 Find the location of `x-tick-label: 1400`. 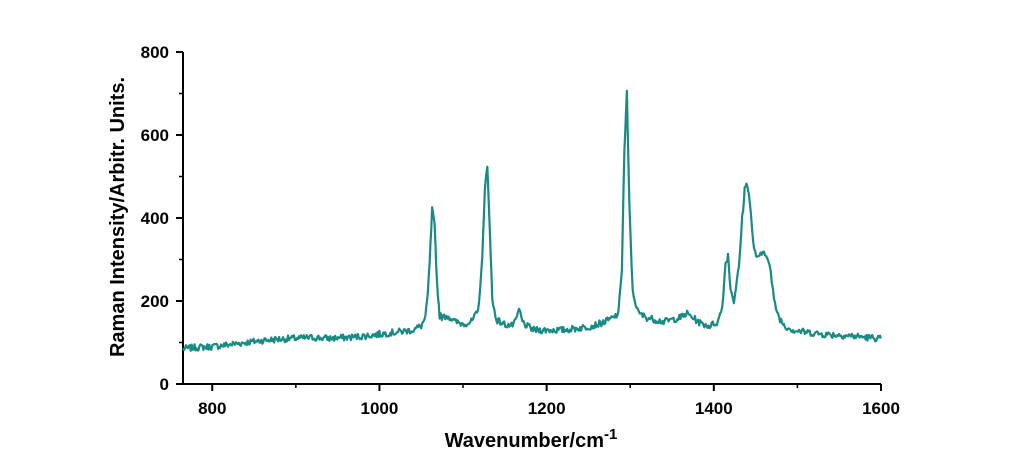

x-tick-label: 1400 is located at coordinates (714, 408).